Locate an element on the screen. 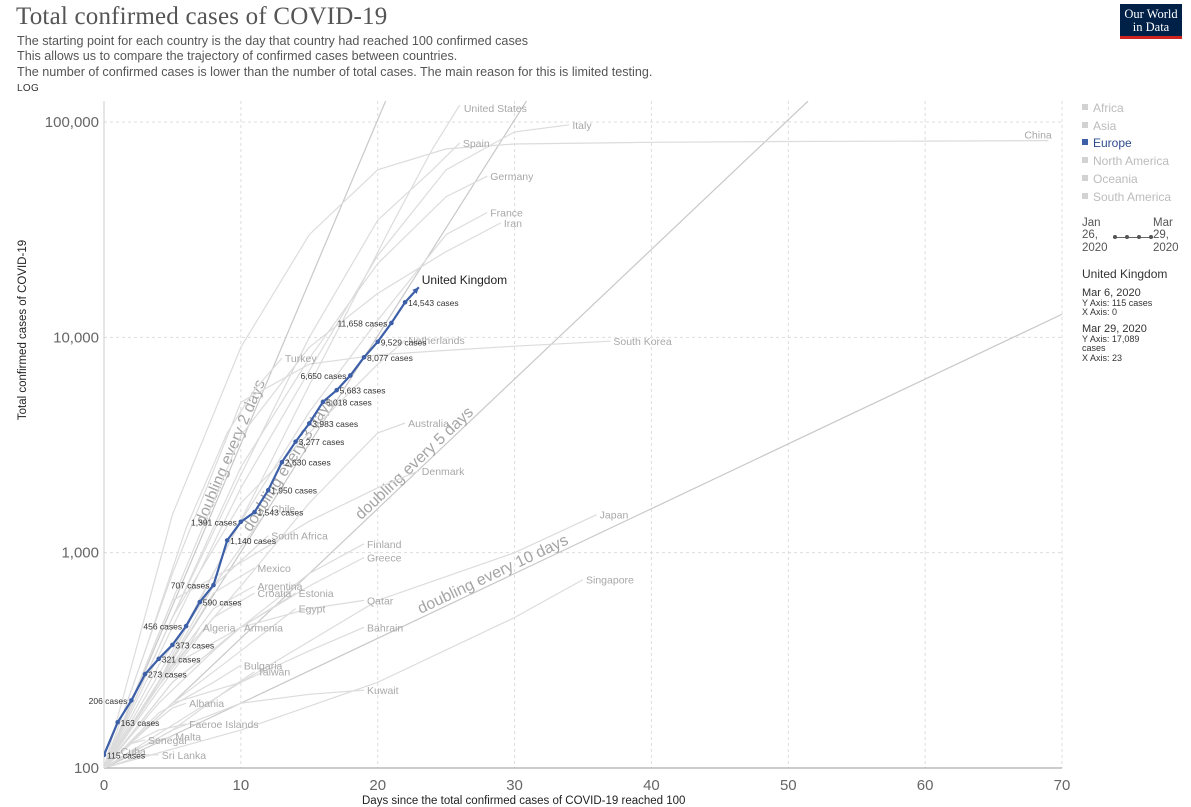 This screenshot has width=1191, height=807. highlight-point-label: 206 cases is located at coordinates (108, 701).